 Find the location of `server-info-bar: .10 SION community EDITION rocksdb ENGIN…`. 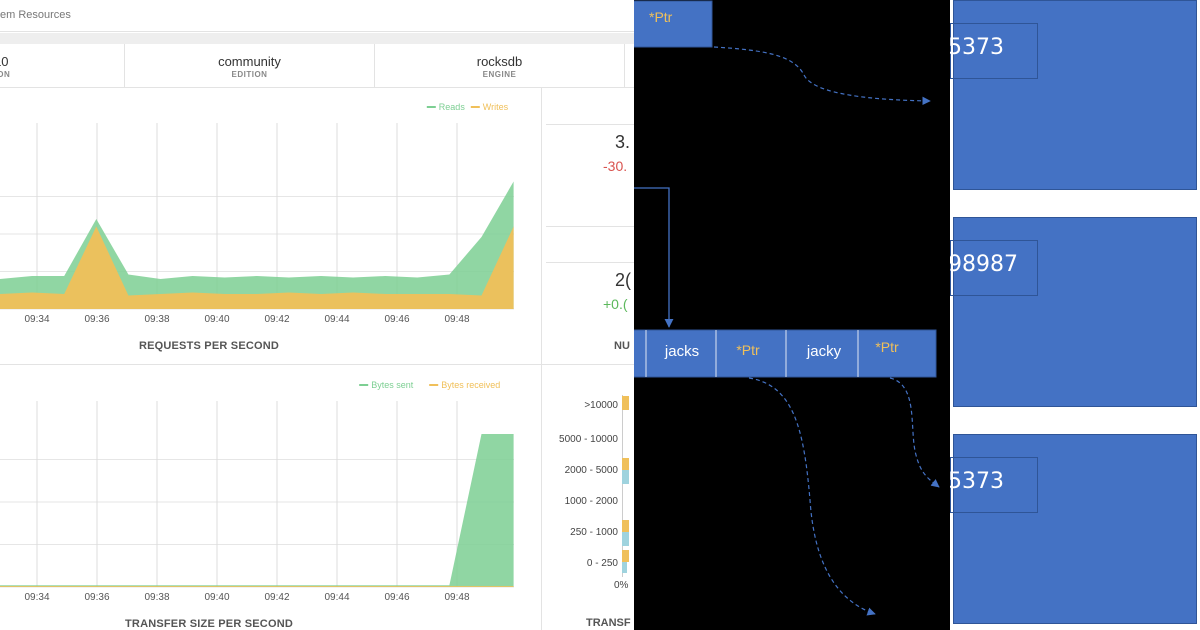

server-info-bar: .10 SION community EDITION rocksdb ENGIN… is located at coordinates (317, 66).